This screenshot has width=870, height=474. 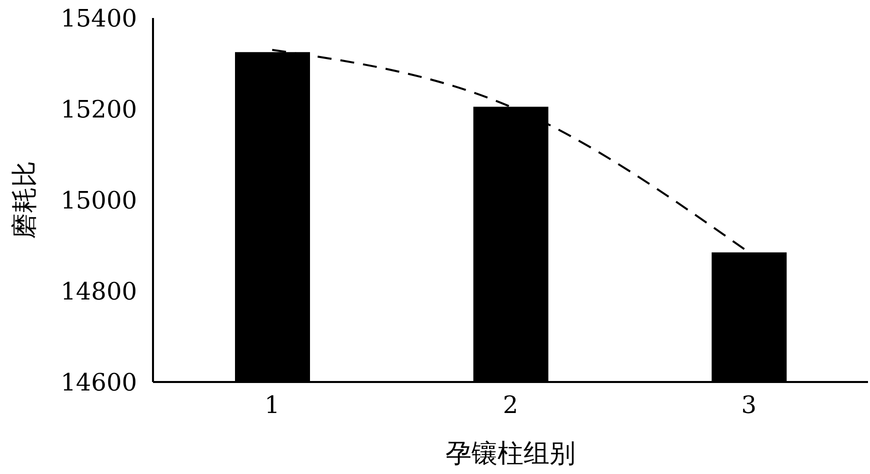 What do you see at coordinates (98, 382) in the screenshot?
I see `y-tick-label: 14600` at bounding box center [98, 382].